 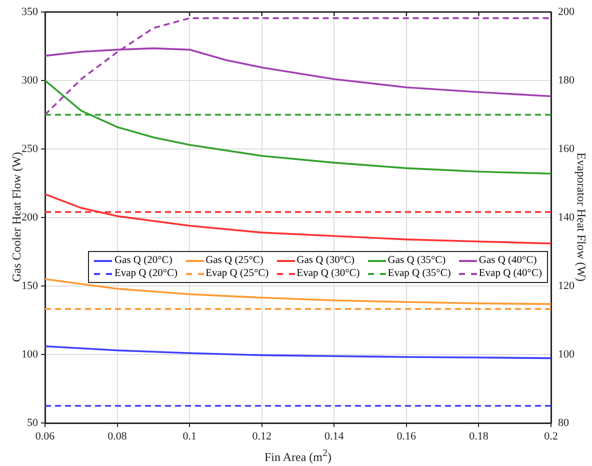 What do you see at coordinates (507, 260) in the screenshot?
I see `legend-label: Gas Q (40°C)` at bounding box center [507, 260].